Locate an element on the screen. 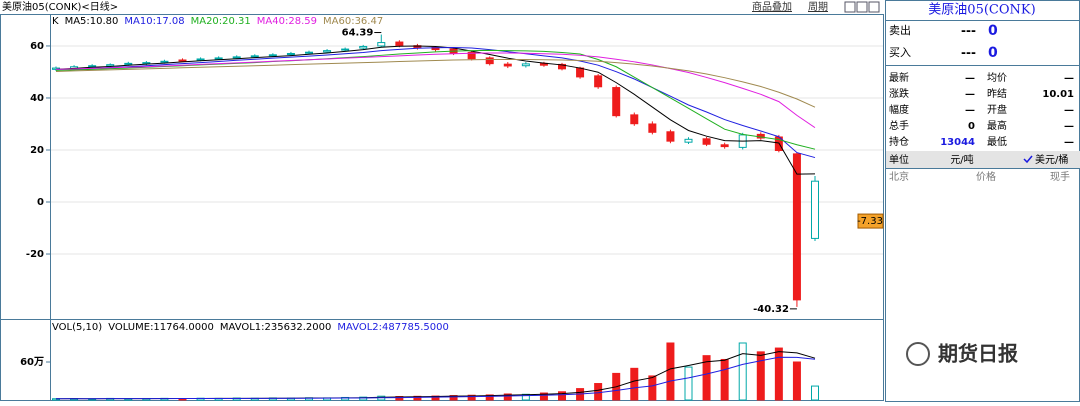  last-price-tag is located at coordinates (870, 221).